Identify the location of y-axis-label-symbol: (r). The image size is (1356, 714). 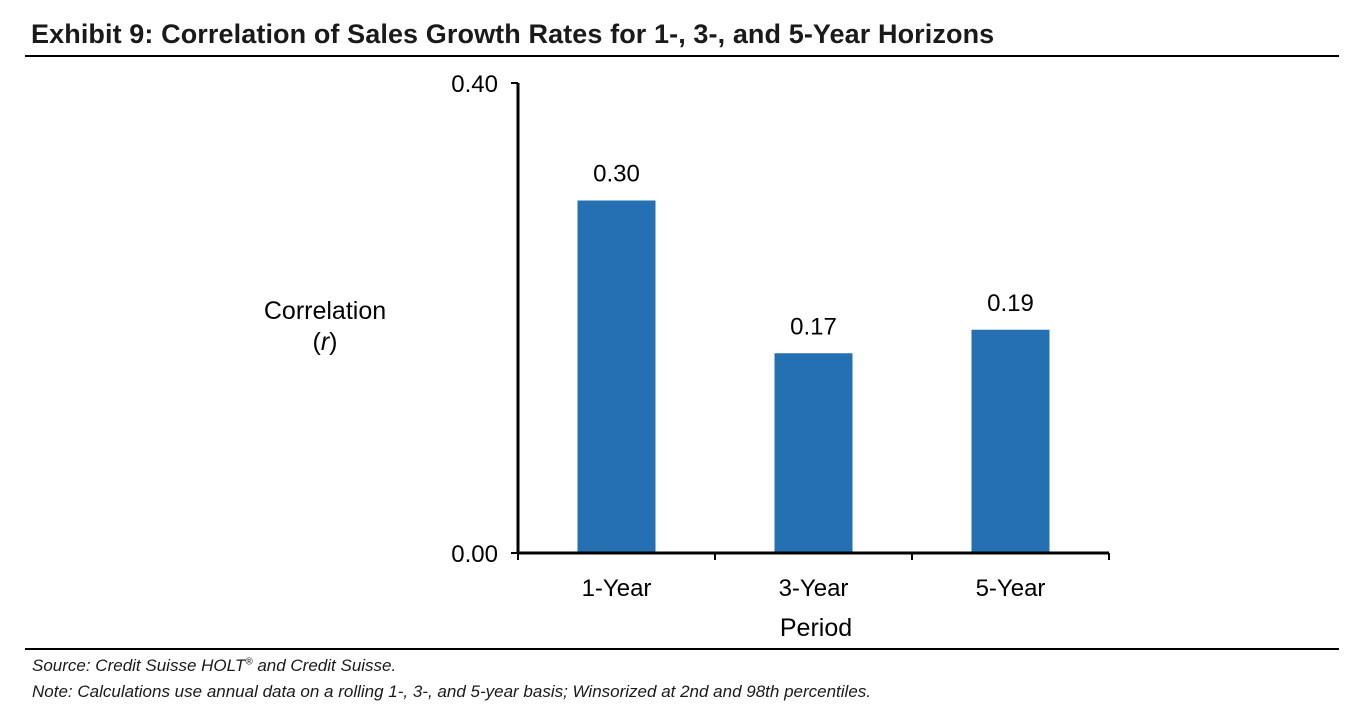
(325, 342).